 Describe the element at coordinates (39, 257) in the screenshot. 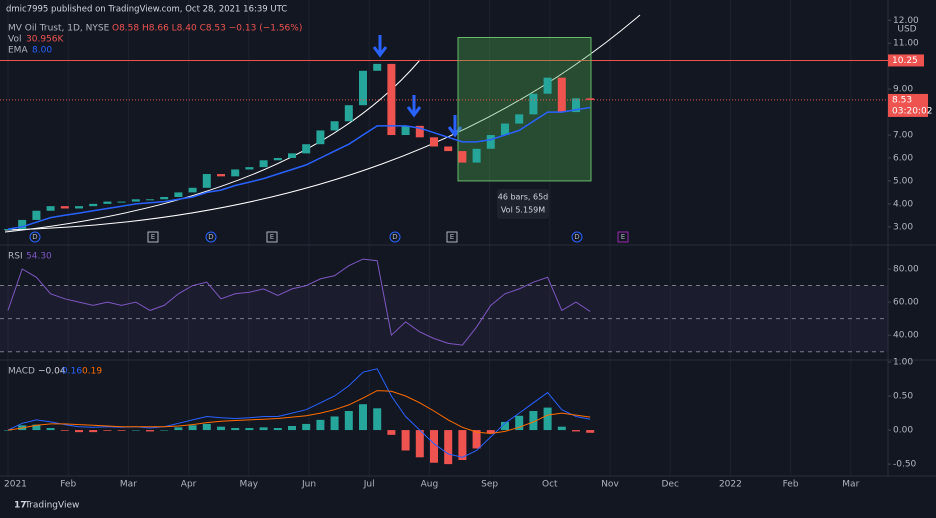

I see `rsi-last: 54.30` at that location.